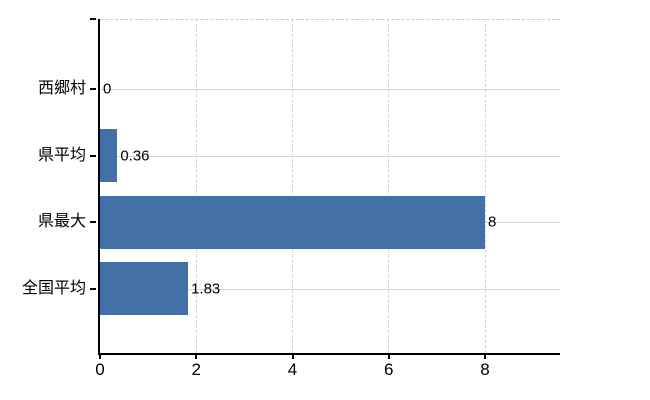 The height and width of the screenshot is (400, 650). I want to click on x-axis-tick-label: 2, so click(196, 369).